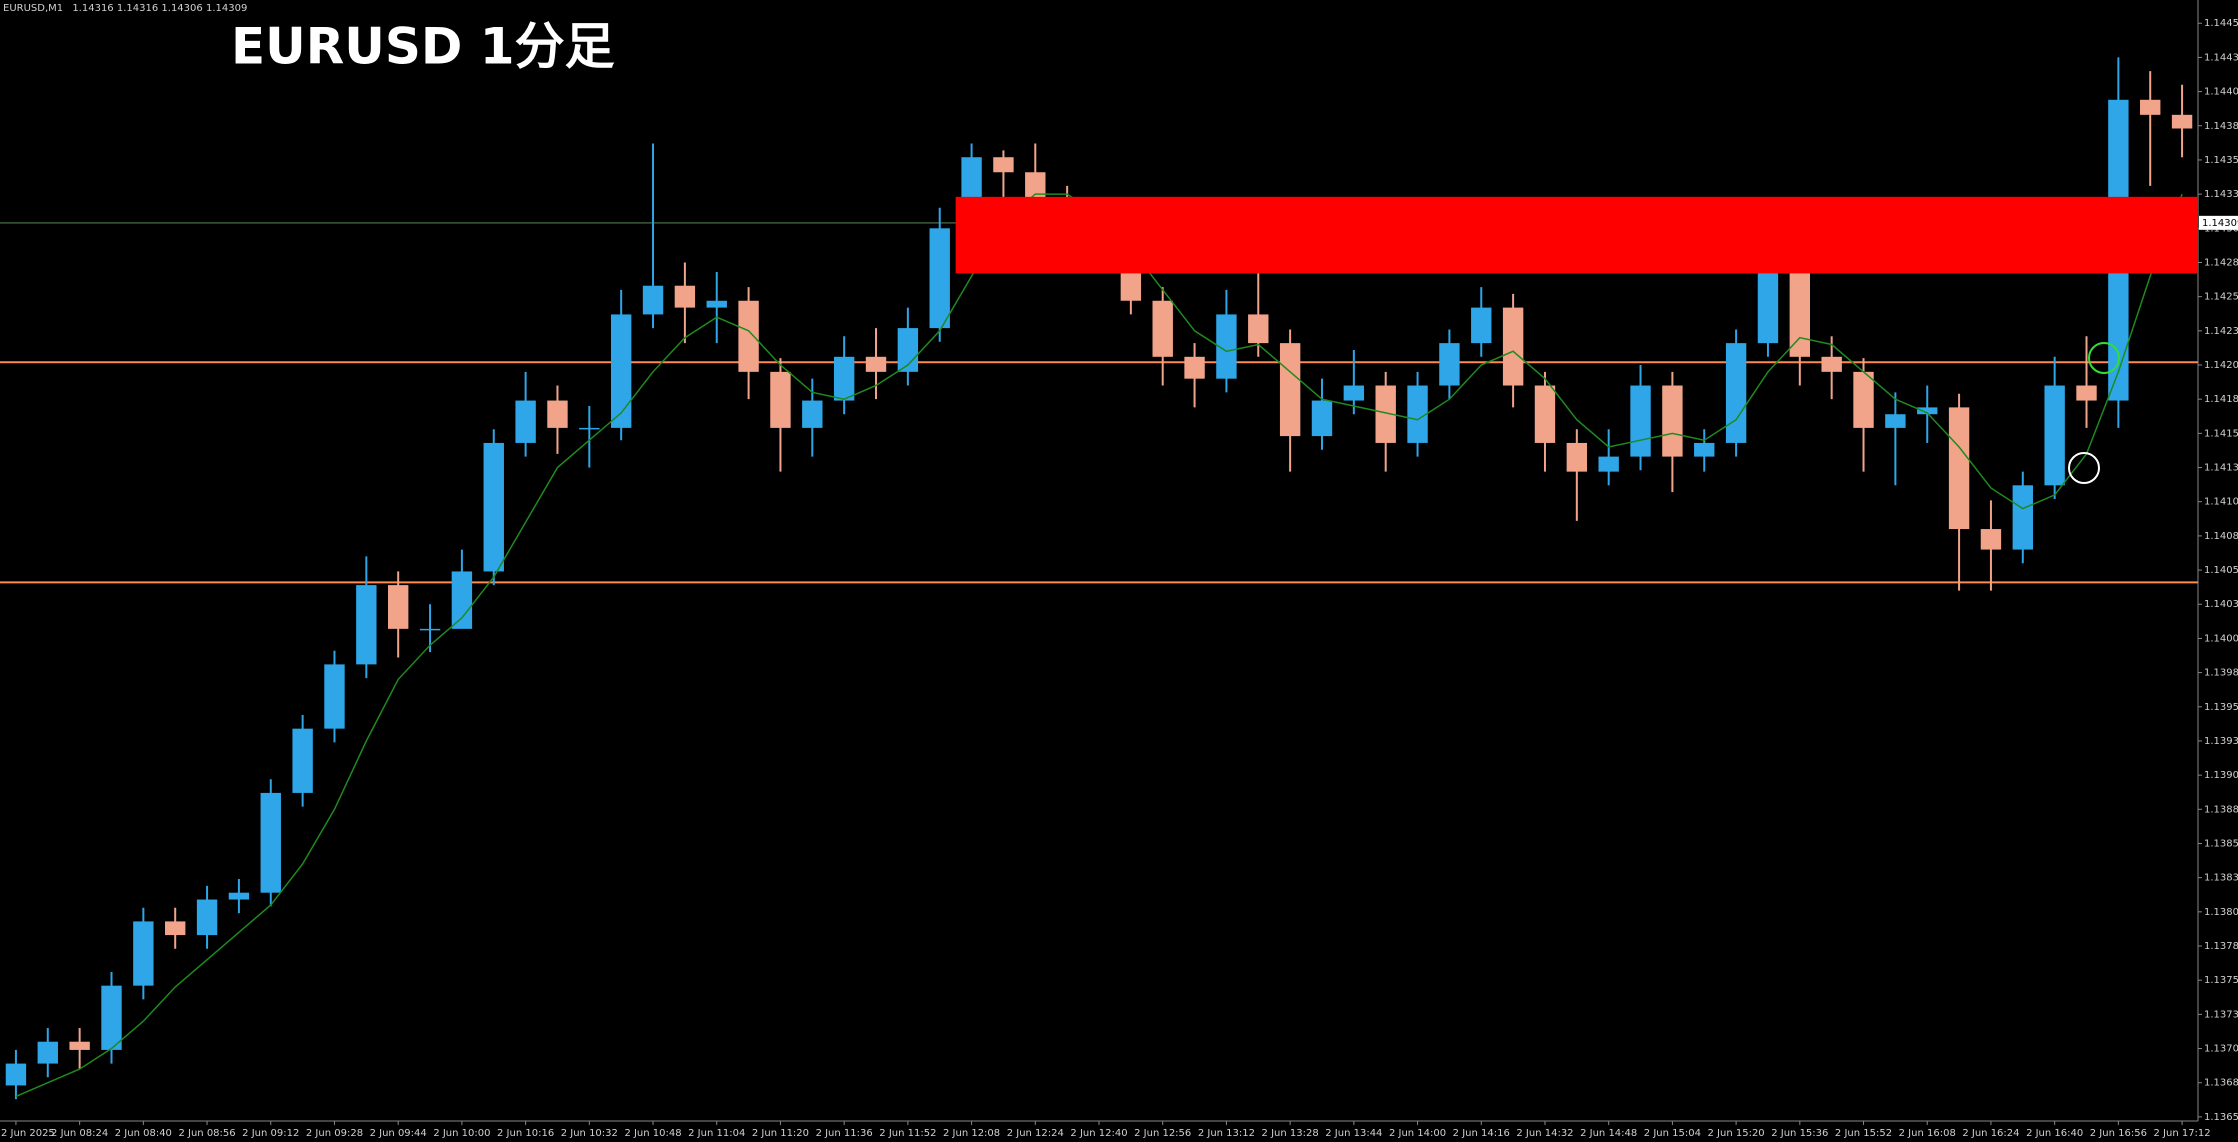 Image resolution: width=2238 pixels, height=1142 pixels. Describe the element at coordinates (2221, 1083) in the screenshot. I see `y-tick-label: 1.13680` at that location.